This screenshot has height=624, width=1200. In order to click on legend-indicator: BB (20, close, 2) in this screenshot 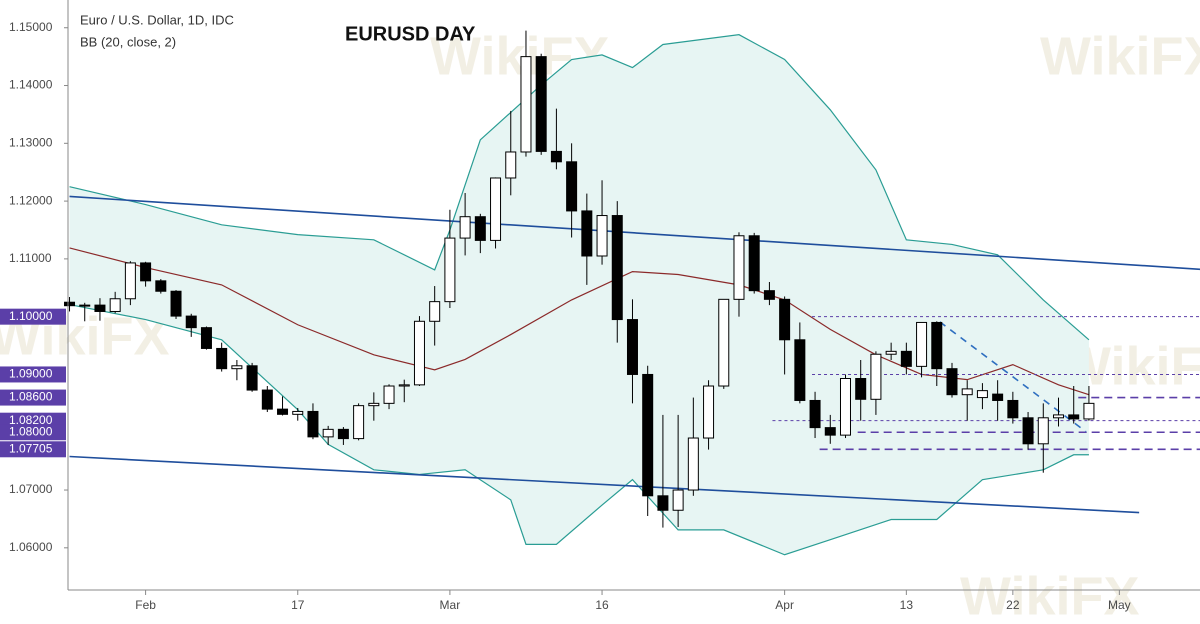, I will do `click(128, 41)`.